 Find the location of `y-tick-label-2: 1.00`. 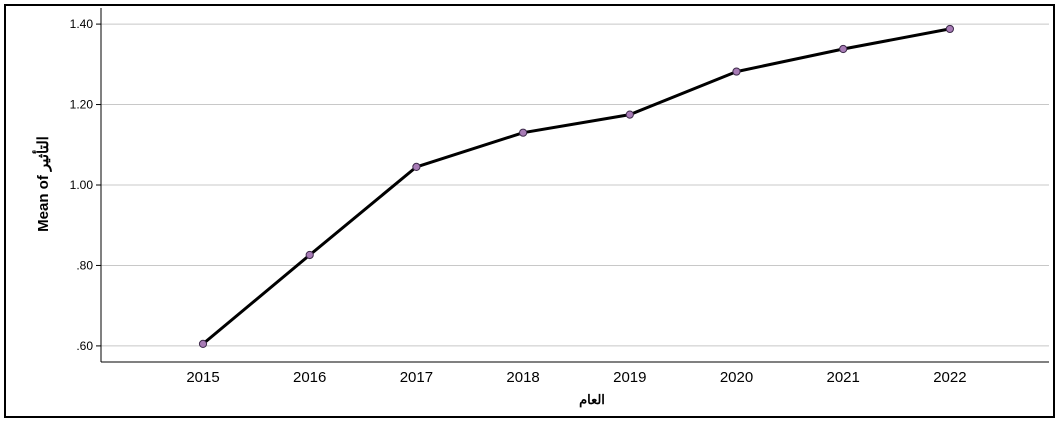

y-tick-label-2: 1.00 is located at coordinates (82, 185).